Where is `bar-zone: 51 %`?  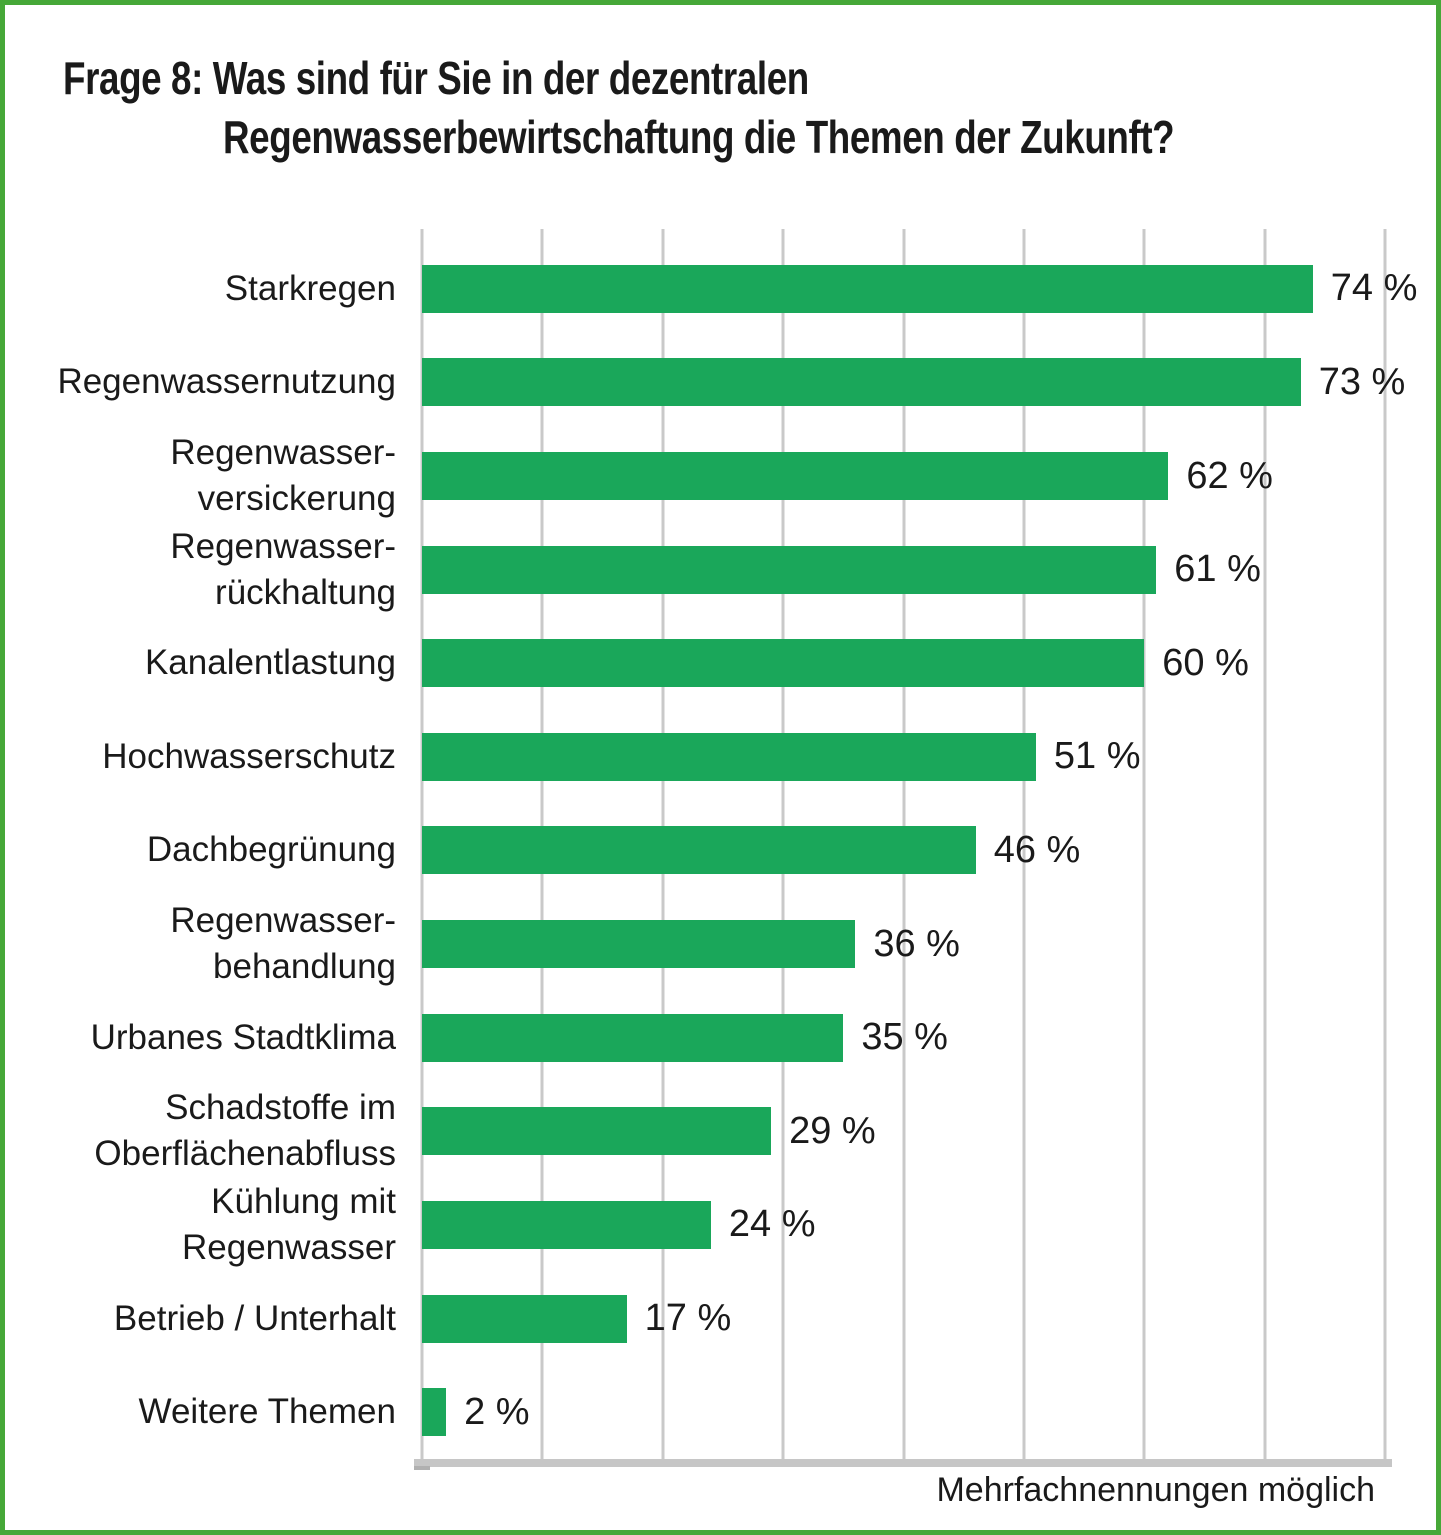 bar-zone: 51 % is located at coordinates (903, 757).